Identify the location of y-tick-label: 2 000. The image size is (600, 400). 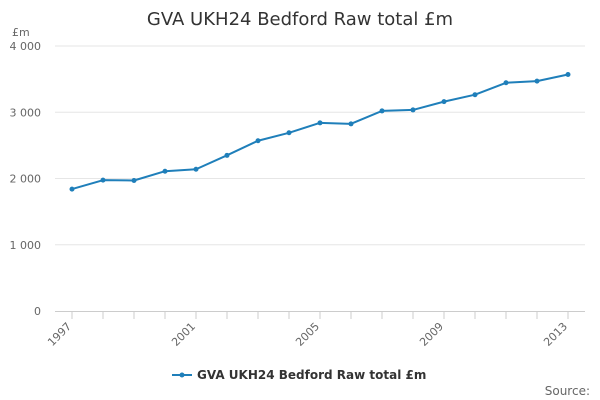
(26, 179).